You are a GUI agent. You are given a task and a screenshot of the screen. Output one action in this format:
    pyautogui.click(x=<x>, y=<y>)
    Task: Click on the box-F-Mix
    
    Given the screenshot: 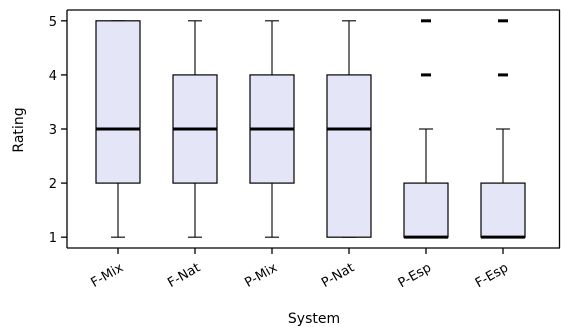 What is the action you would take?
    pyautogui.click(x=118, y=129)
    